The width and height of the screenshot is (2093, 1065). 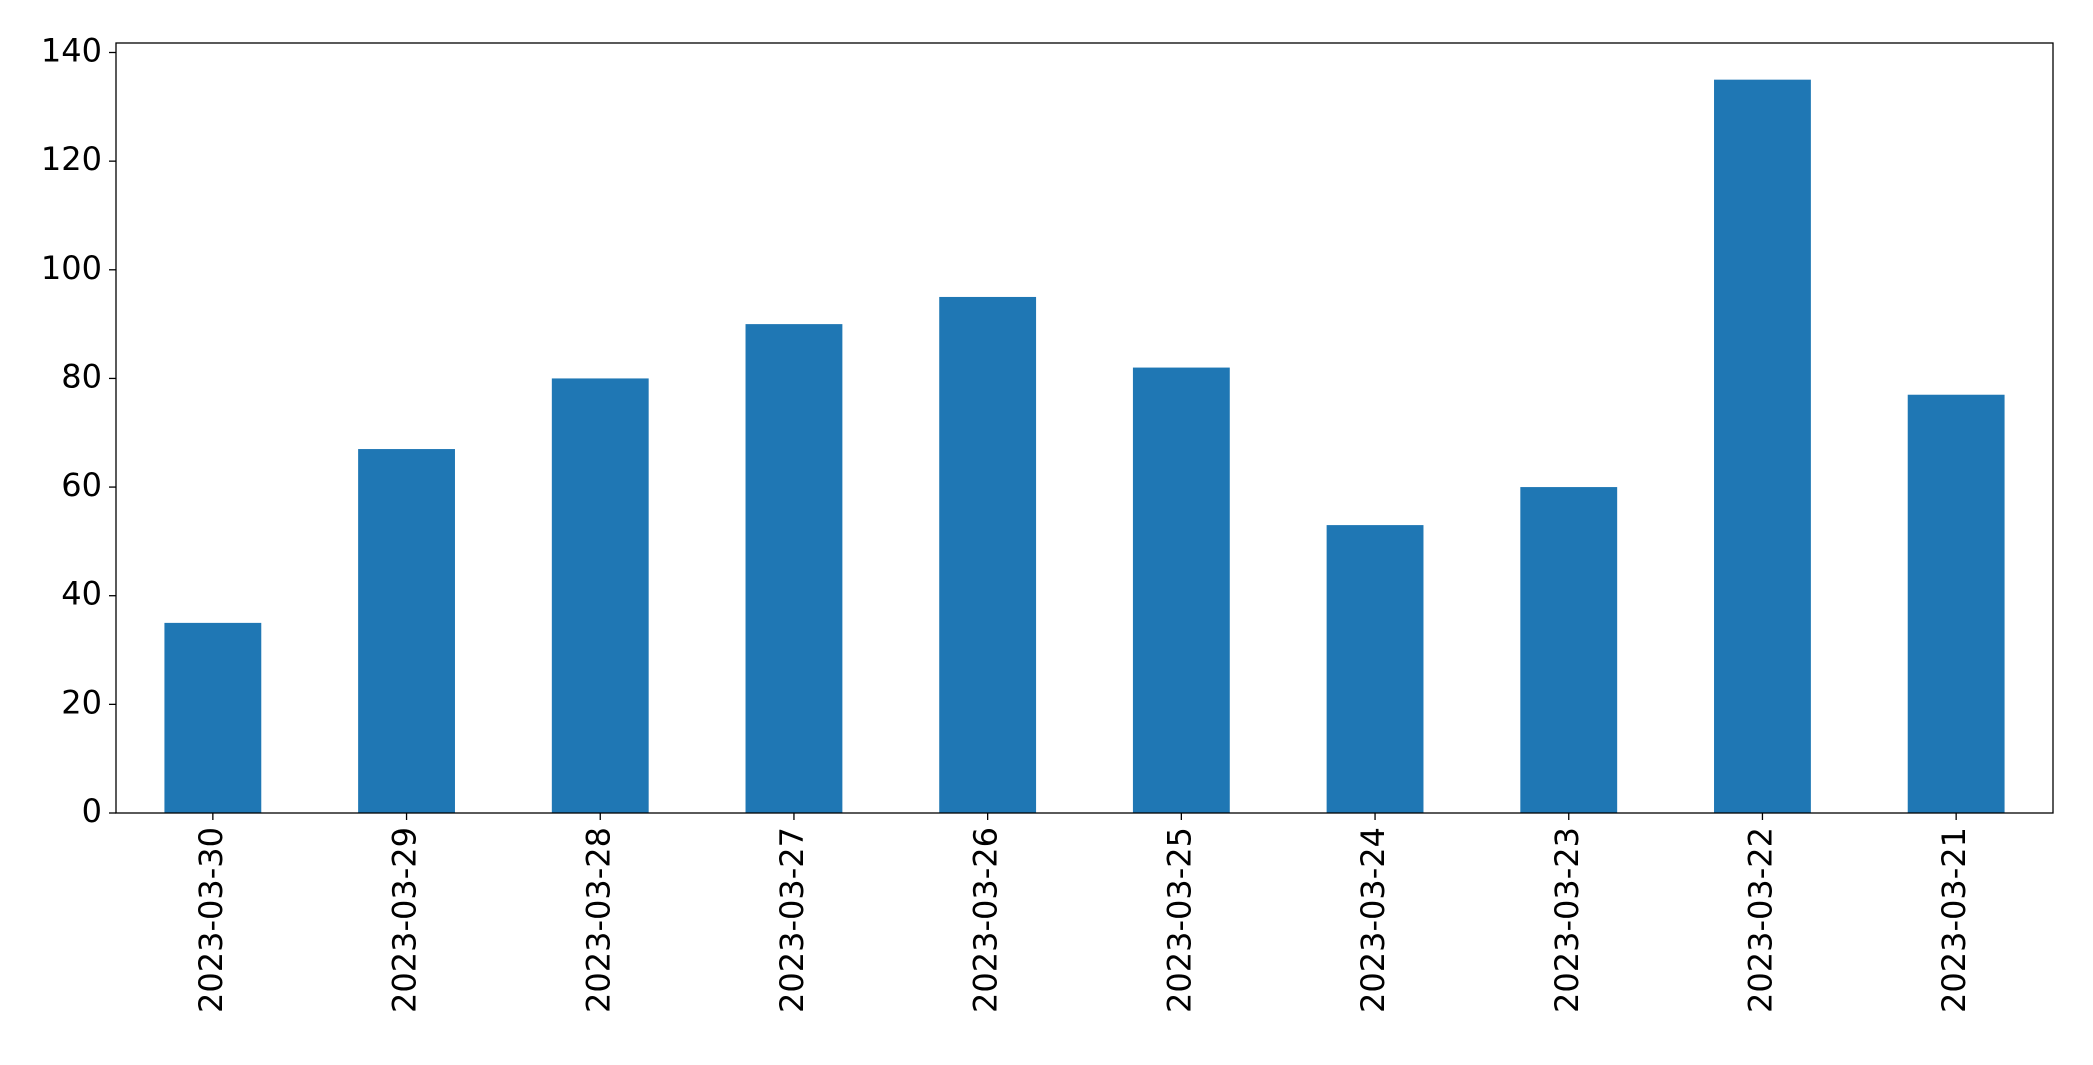 What do you see at coordinates (71, 159) in the screenshot?
I see `y-tick-label: 120` at bounding box center [71, 159].